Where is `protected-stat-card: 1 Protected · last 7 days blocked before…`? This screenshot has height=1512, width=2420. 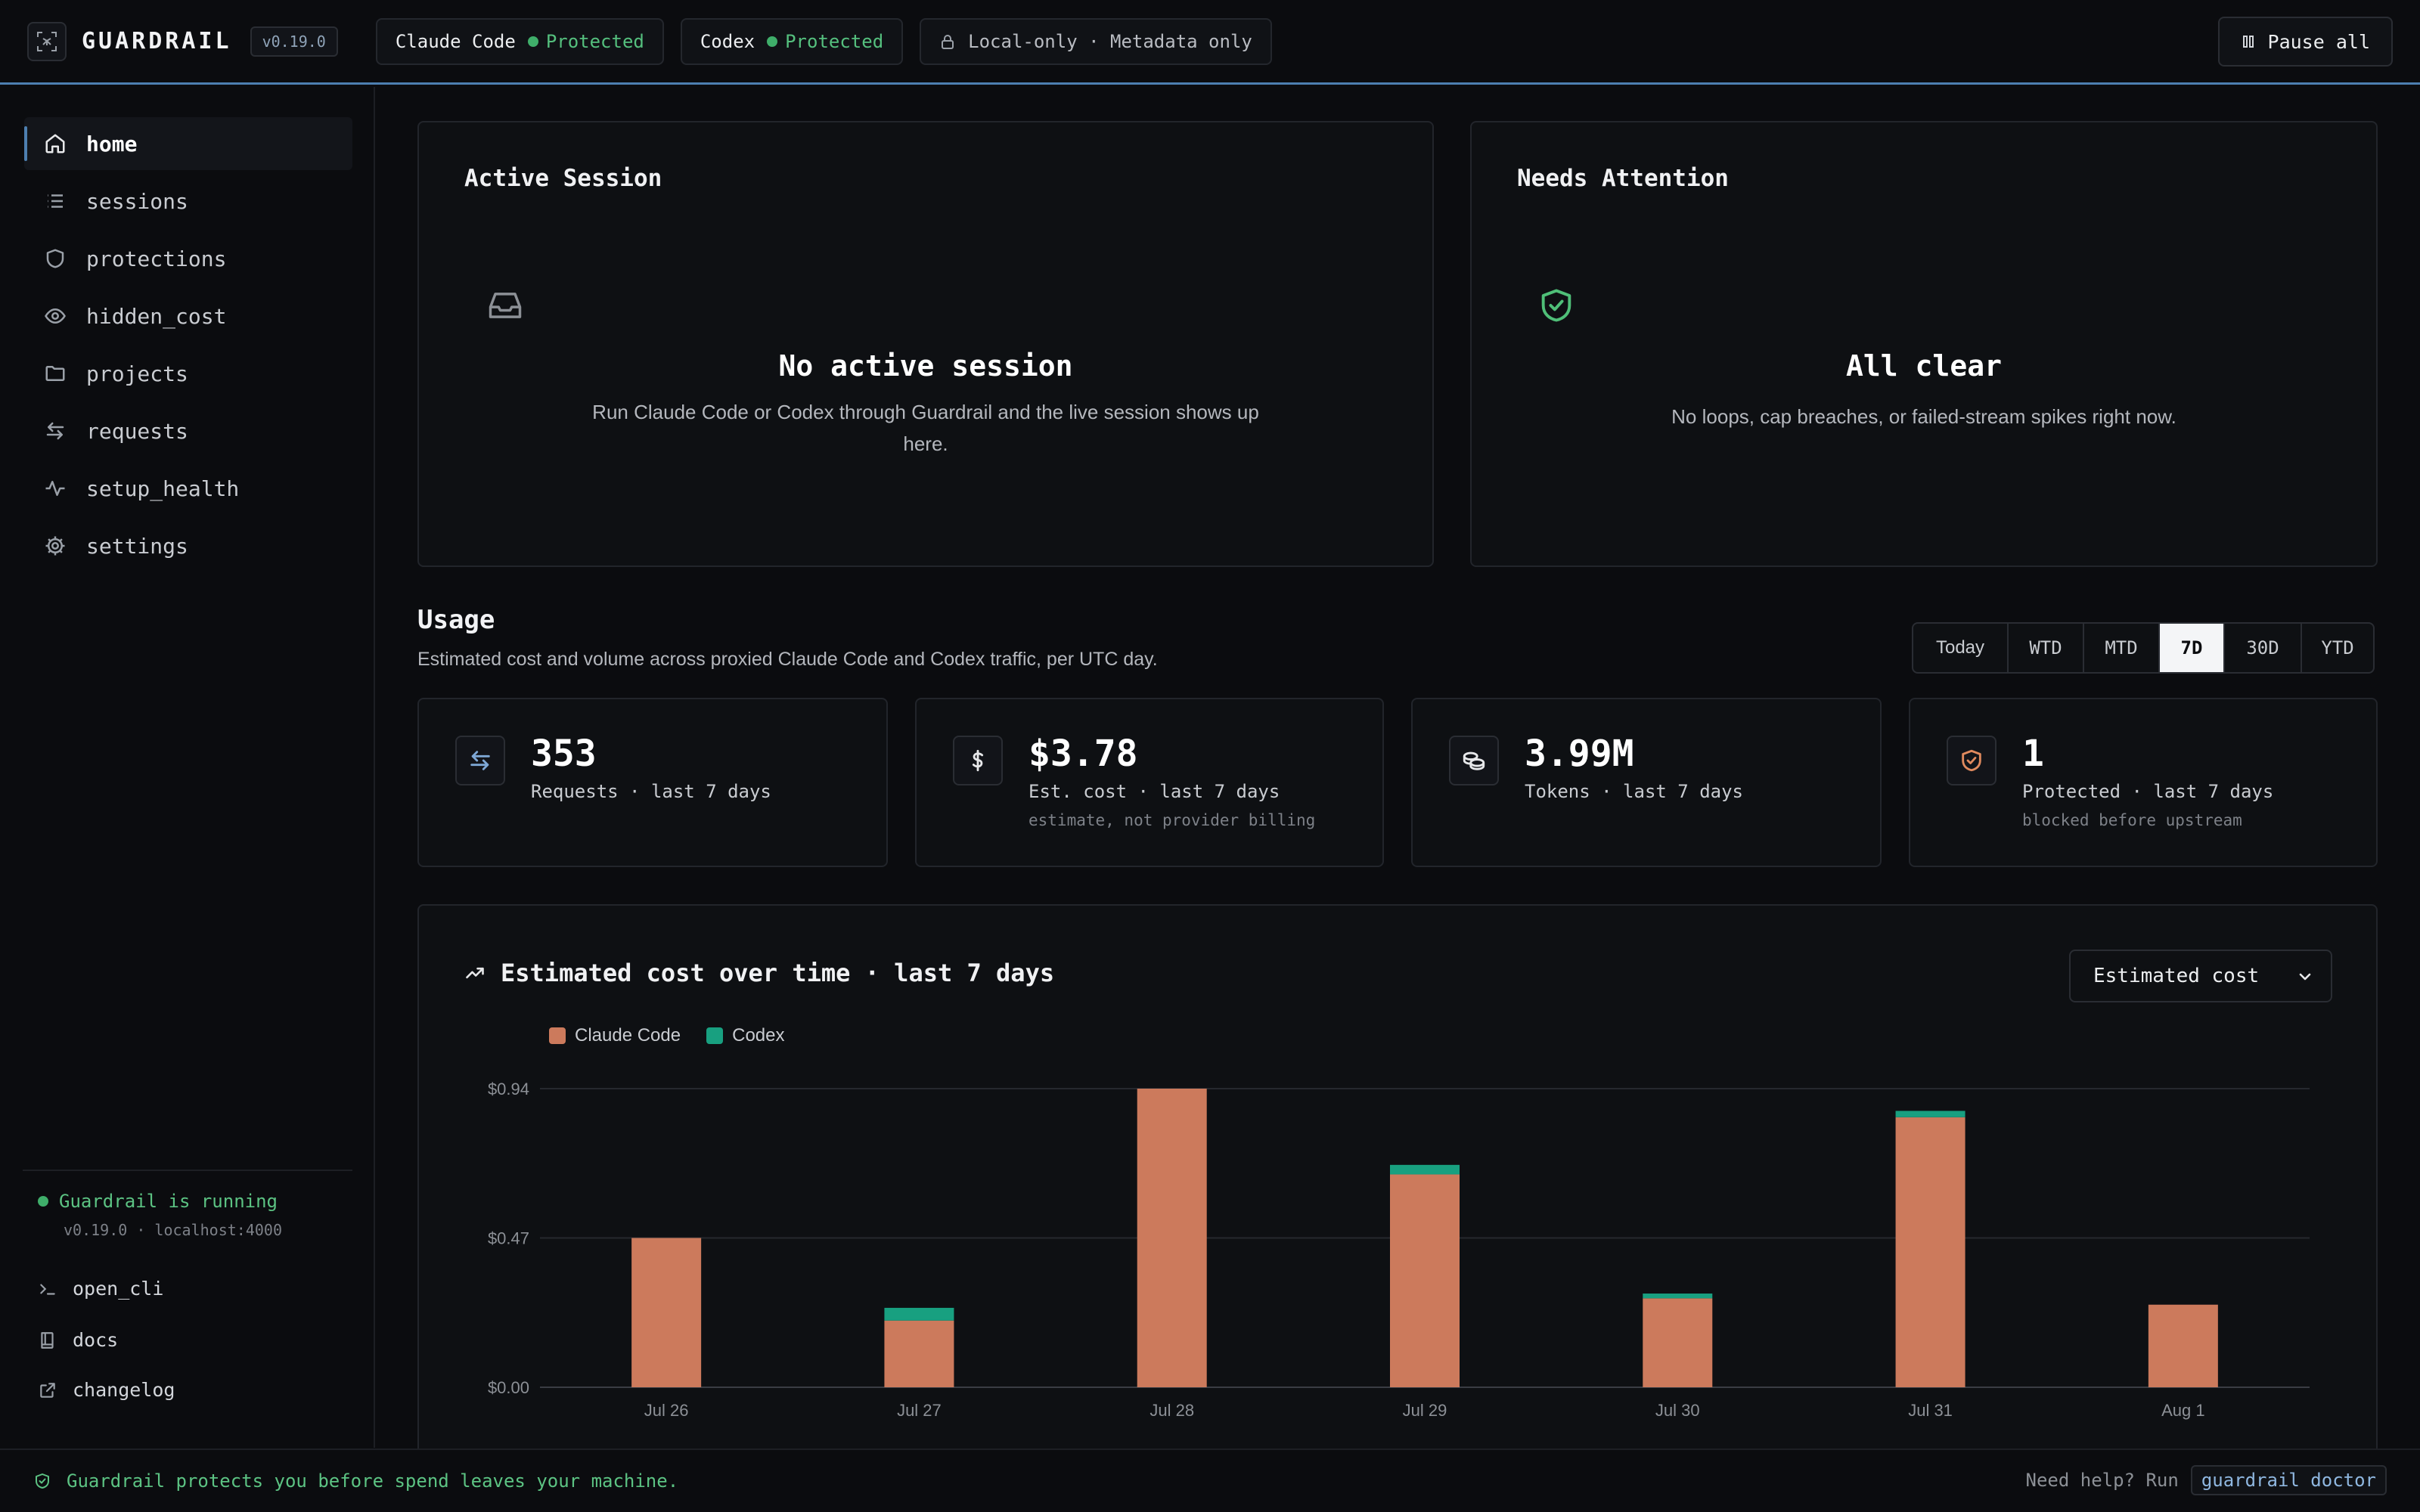 protected-stat-card: 1 Protected · last 7 days blocked before… is located at coordinates (2143, 783).